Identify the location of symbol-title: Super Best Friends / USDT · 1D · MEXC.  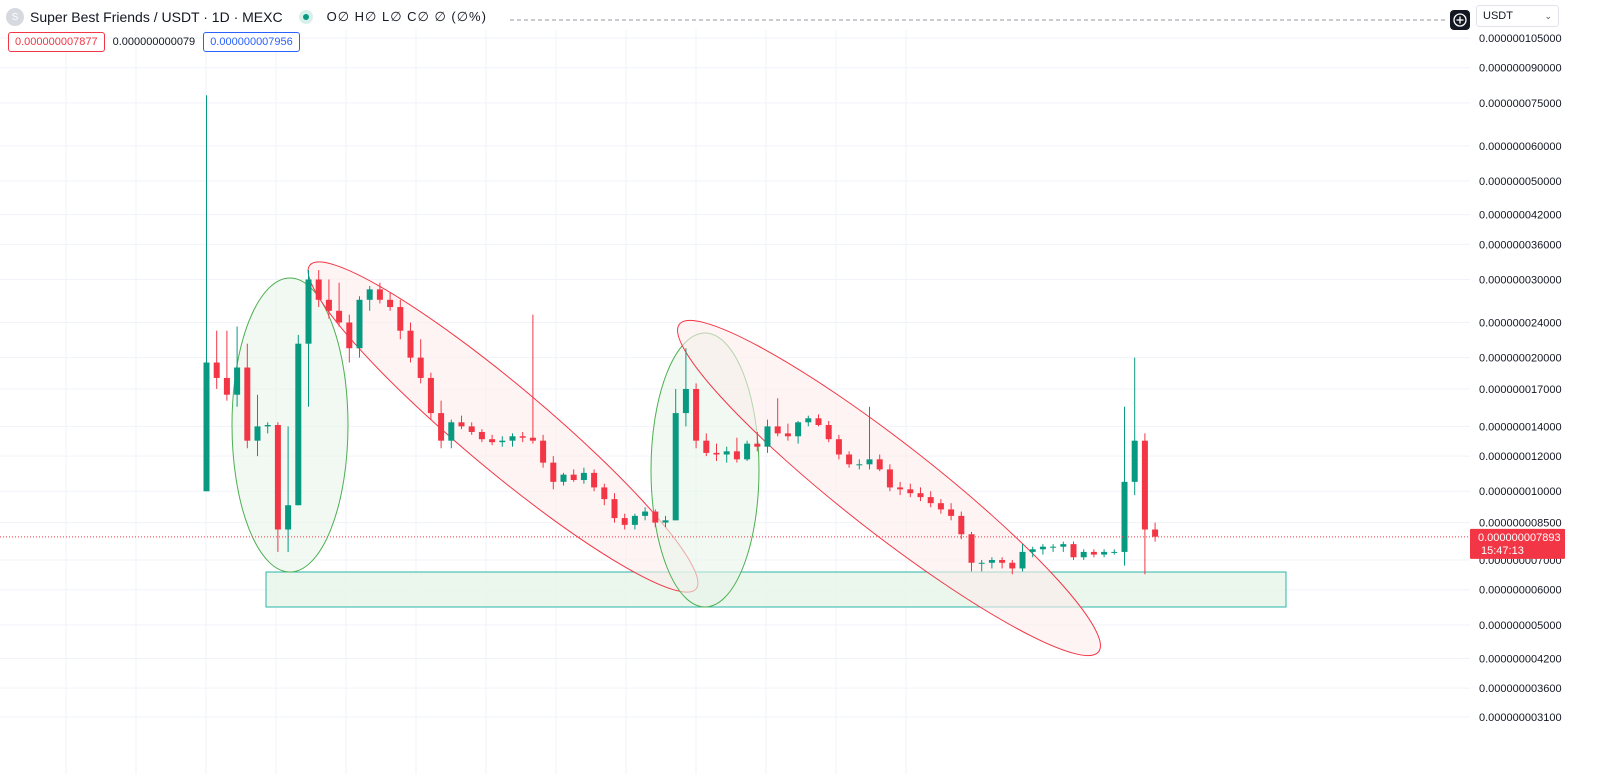
(156, 17).